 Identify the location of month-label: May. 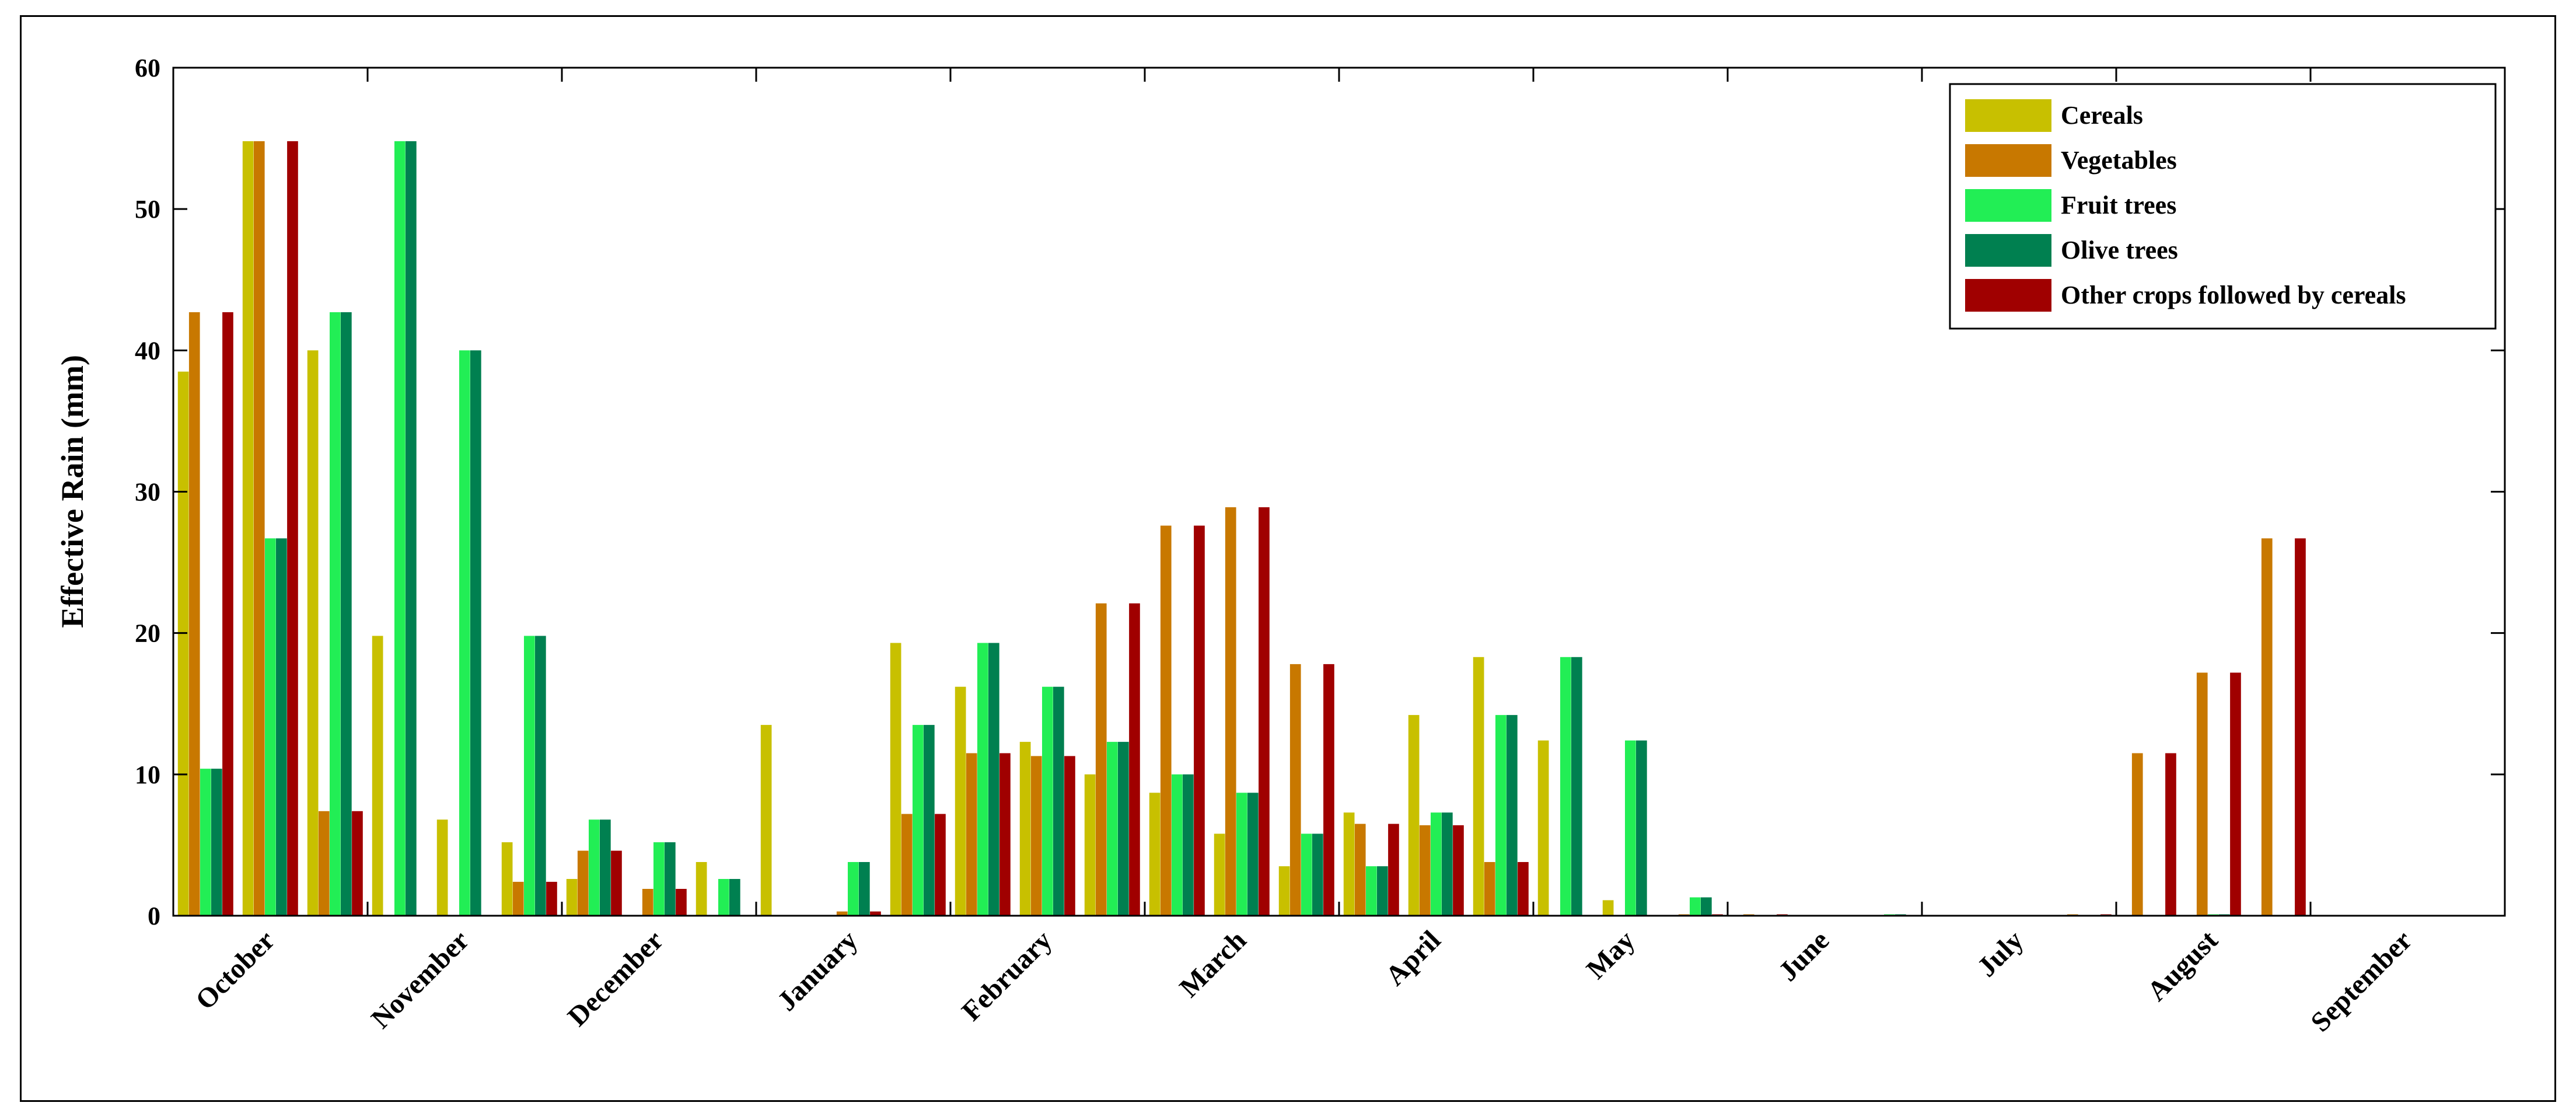
(1611, 954).